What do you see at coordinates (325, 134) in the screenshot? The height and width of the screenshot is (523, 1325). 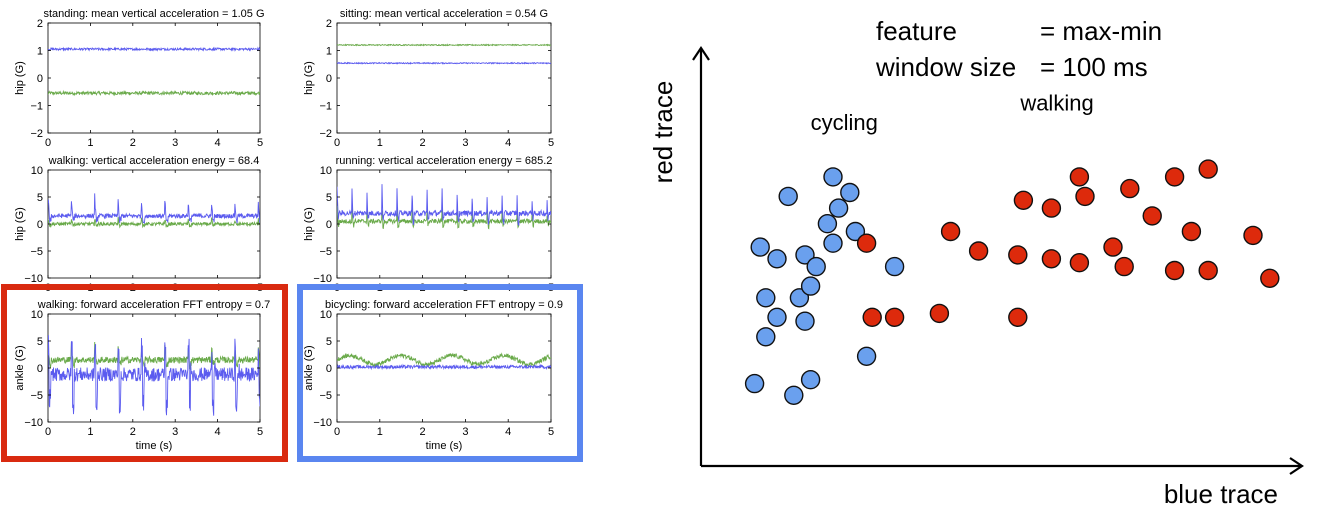 I see `y-tick-label: −2` at bounding box center [325, 134].